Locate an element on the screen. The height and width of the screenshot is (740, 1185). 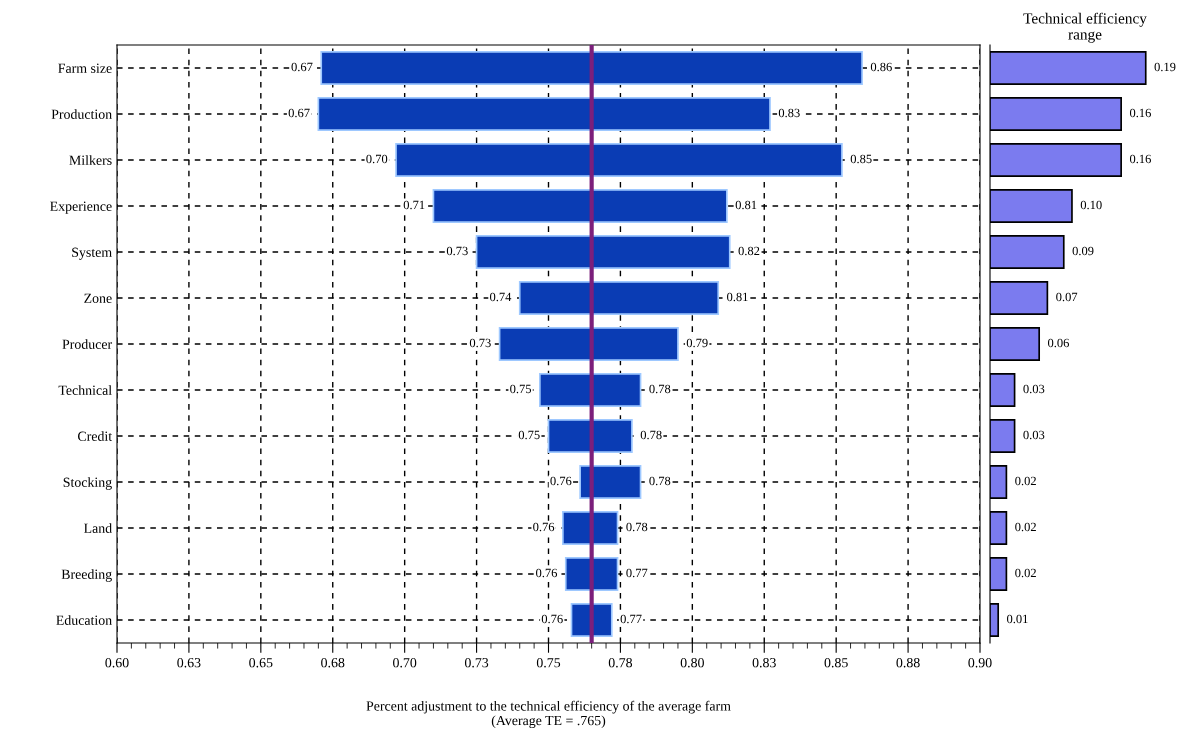
annotation: 0.82 is located at coordinates (749, 251).